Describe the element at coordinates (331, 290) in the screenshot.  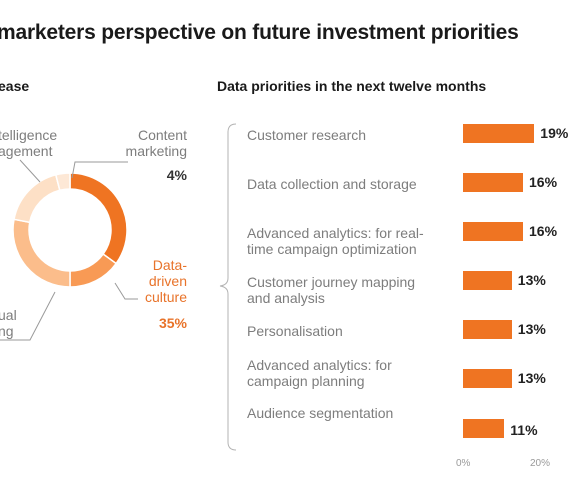
I see `bar-category-label: Customer journey mapping and analysis` at that location.